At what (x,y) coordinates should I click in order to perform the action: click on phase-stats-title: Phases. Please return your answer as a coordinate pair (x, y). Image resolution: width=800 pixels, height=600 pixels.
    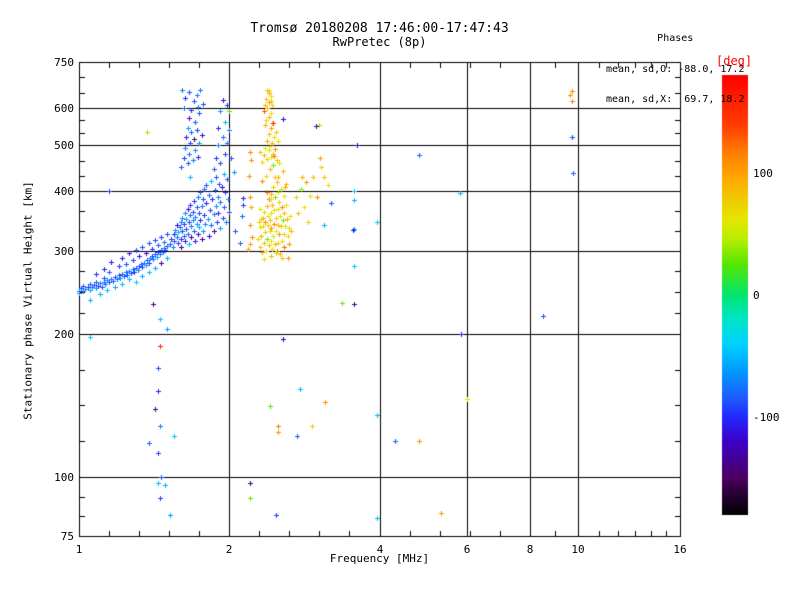
    Looking at the image, I should click on (675, 38).